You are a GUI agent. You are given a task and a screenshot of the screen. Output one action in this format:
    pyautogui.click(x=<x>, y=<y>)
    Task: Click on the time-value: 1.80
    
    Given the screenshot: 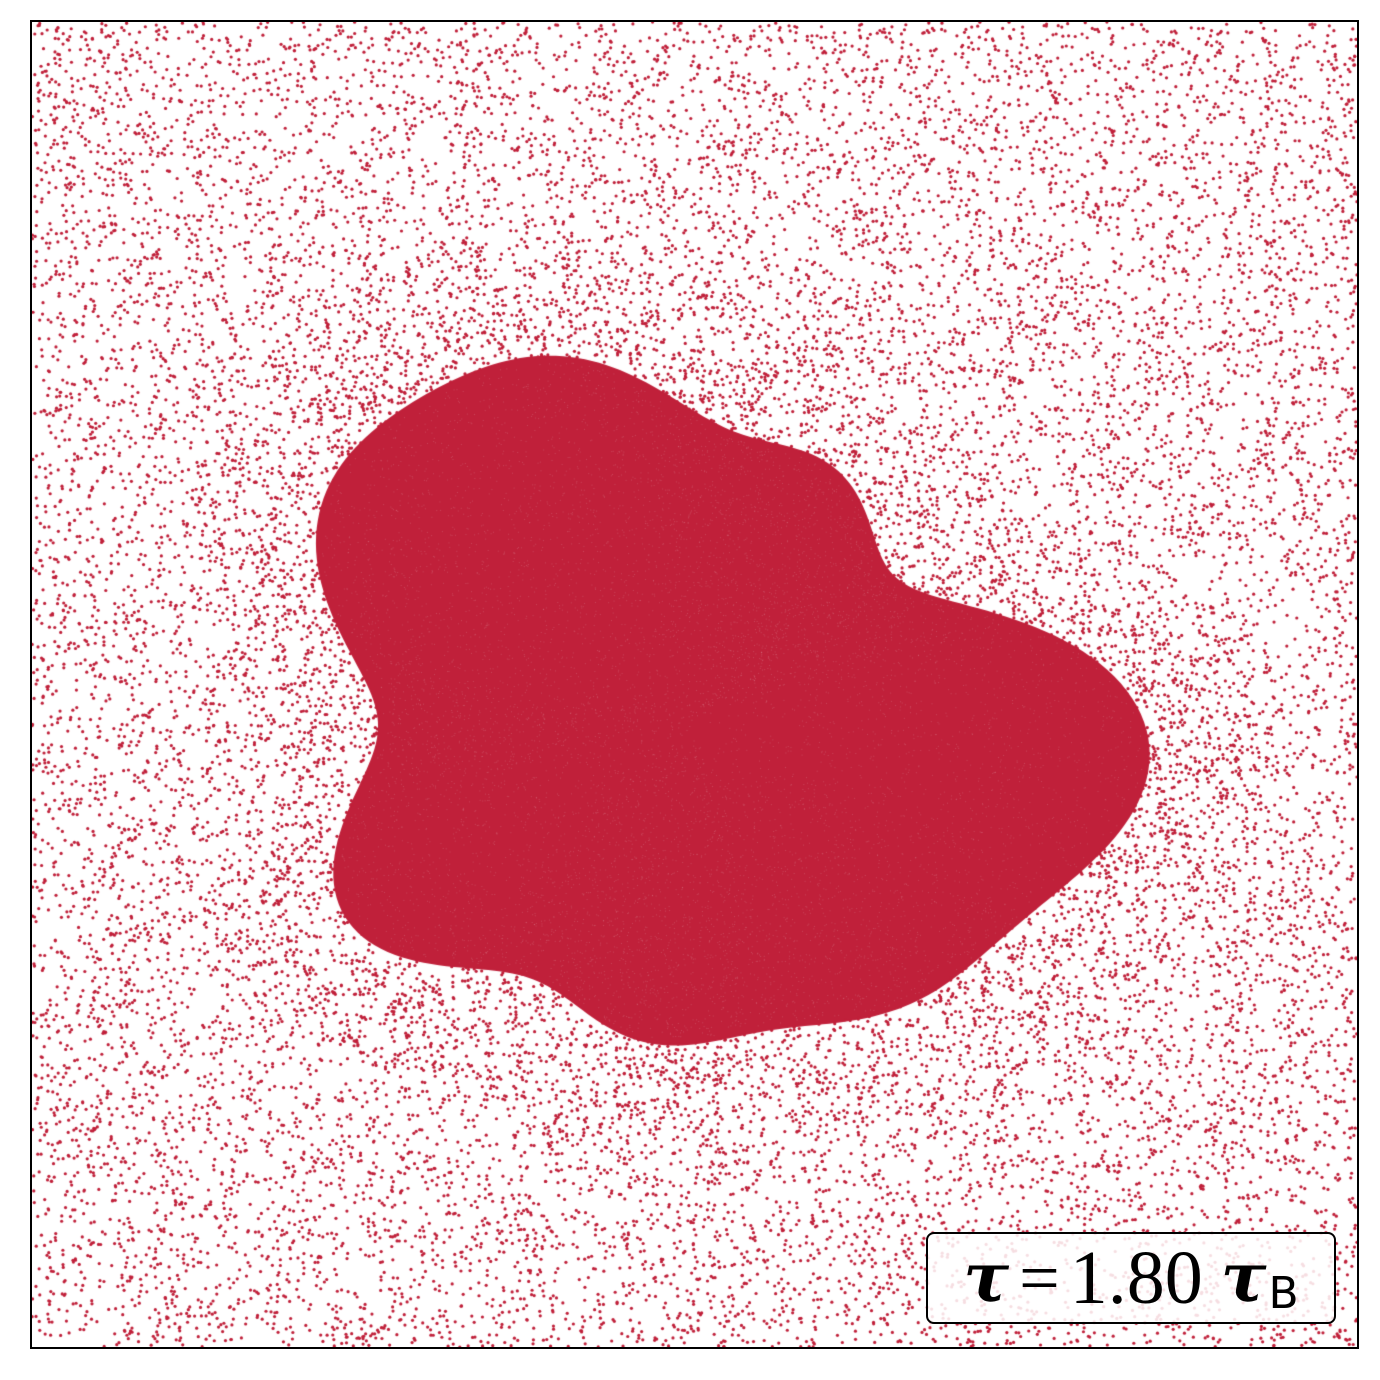 What is the action you would take?
    pyautogui.click(x=1136, y=1278)
    